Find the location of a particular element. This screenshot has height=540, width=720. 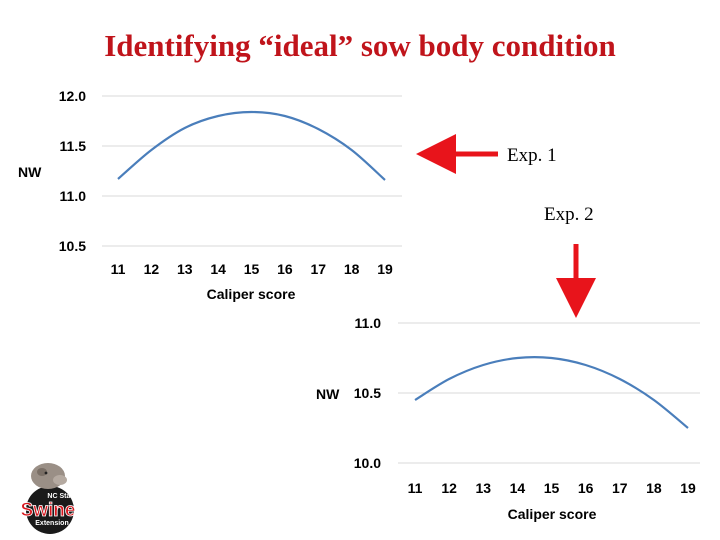

chart-exp1-gridlines is located at coordinates (252, 171).